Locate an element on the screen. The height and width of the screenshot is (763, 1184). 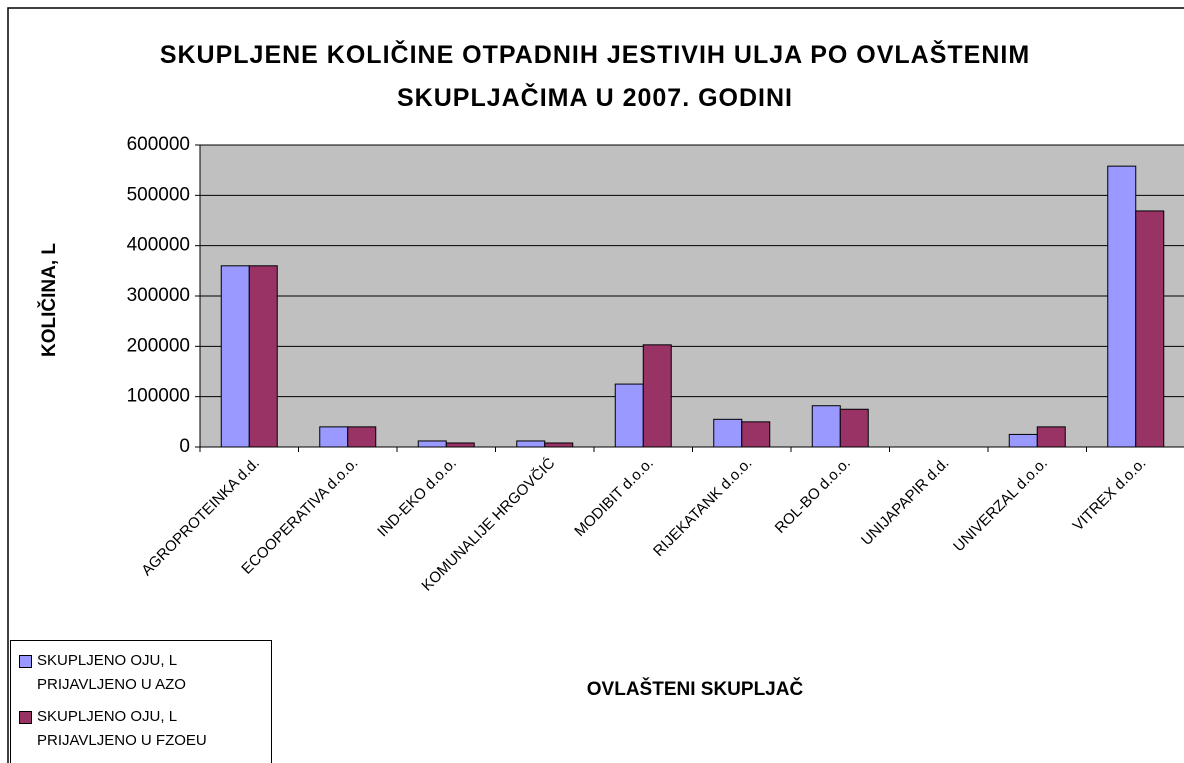
y-tick-label: 600000 is located at coordinates (158, 144).